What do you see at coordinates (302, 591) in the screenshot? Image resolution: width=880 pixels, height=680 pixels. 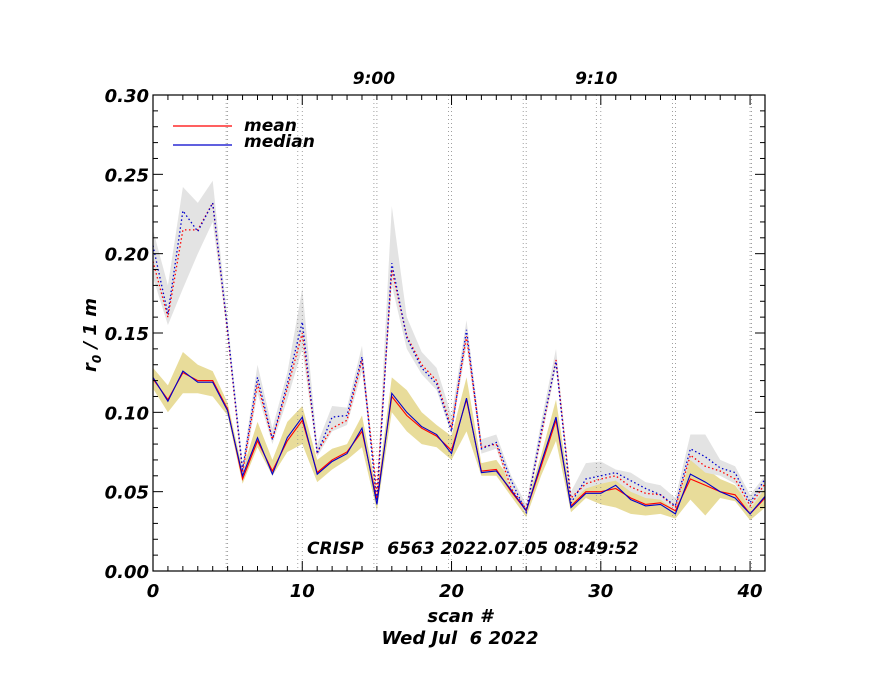 I see `x-tick-label: 10` at bounding box center [302, 591].